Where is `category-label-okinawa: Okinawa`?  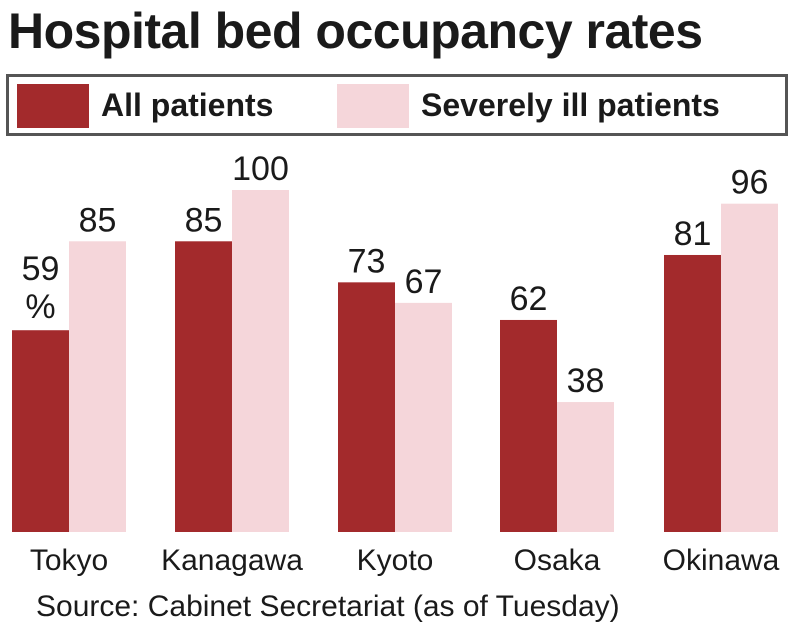 category-label-okinawa: Okinawa is located at coordinates (721, 560).